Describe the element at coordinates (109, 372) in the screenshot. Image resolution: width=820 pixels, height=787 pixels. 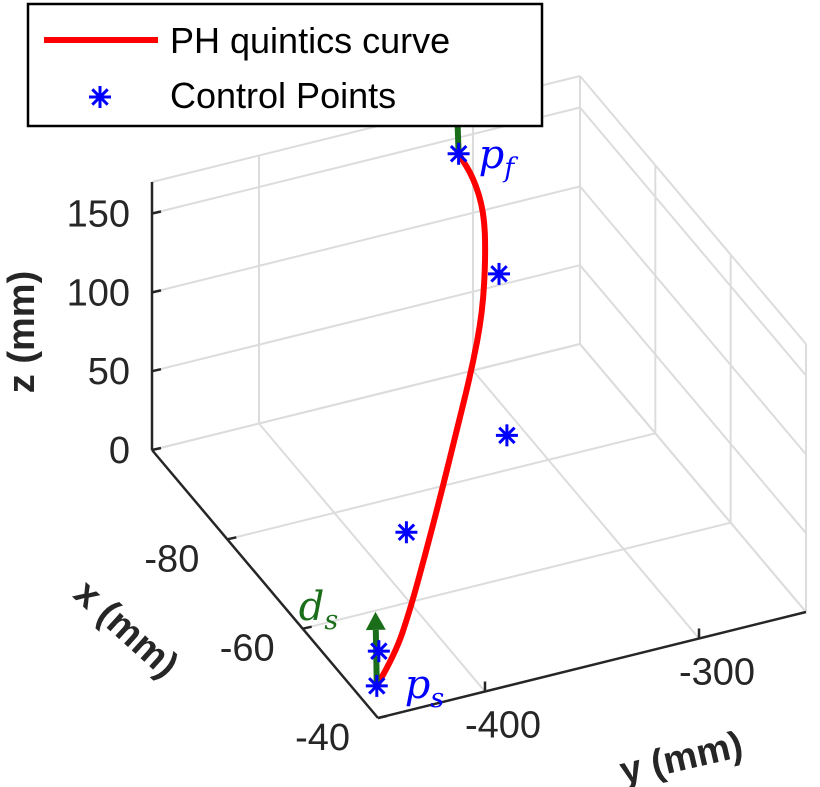
I see `z-tick-label: 50` at that location.